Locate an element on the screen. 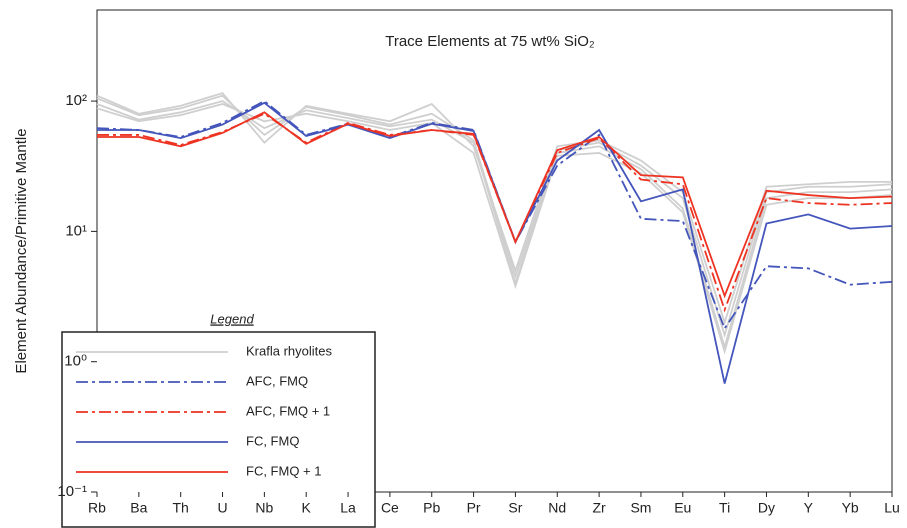  legend-label: AFC, FMQ is located at coordinates (277, 380).